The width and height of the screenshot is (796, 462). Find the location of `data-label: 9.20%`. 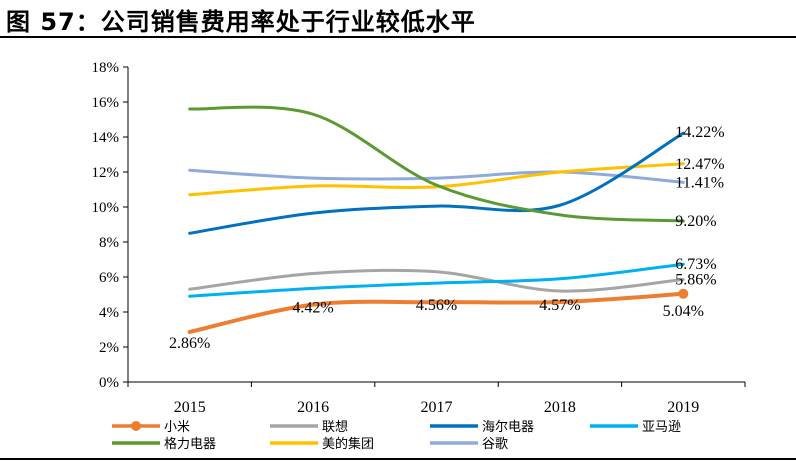

data-label: 9.20% is located at coordinates (695, 221).